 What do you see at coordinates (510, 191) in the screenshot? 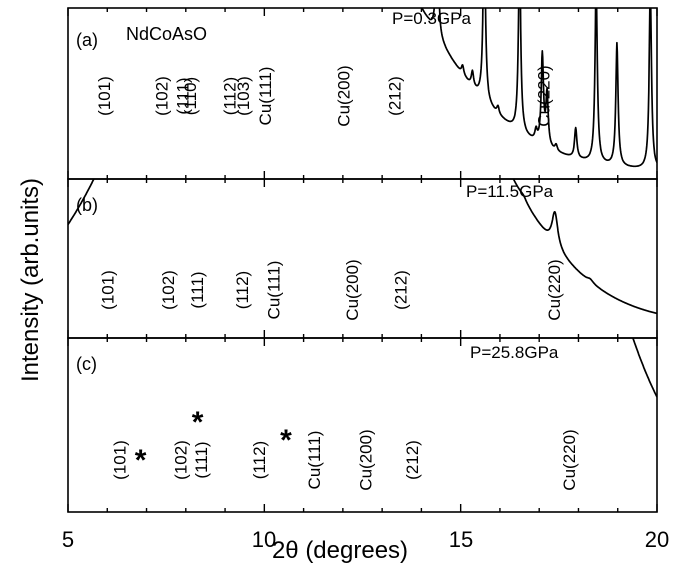
I see `pressure-label: P=11.5GPa` at bounding box center [510, 191].